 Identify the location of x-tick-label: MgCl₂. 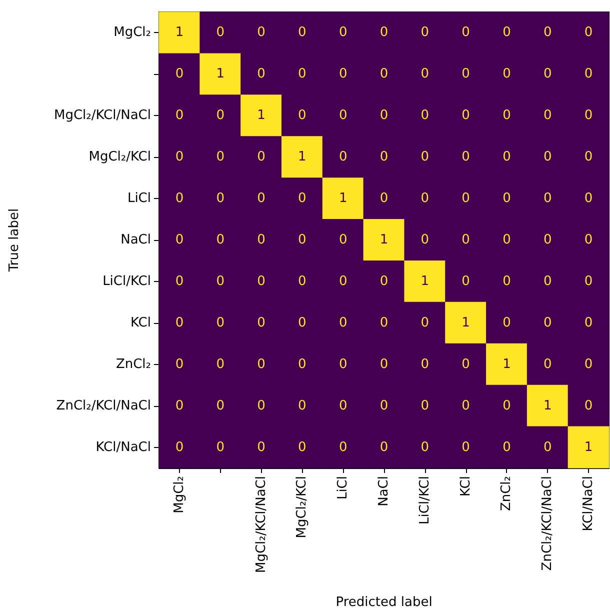
(179, 495).